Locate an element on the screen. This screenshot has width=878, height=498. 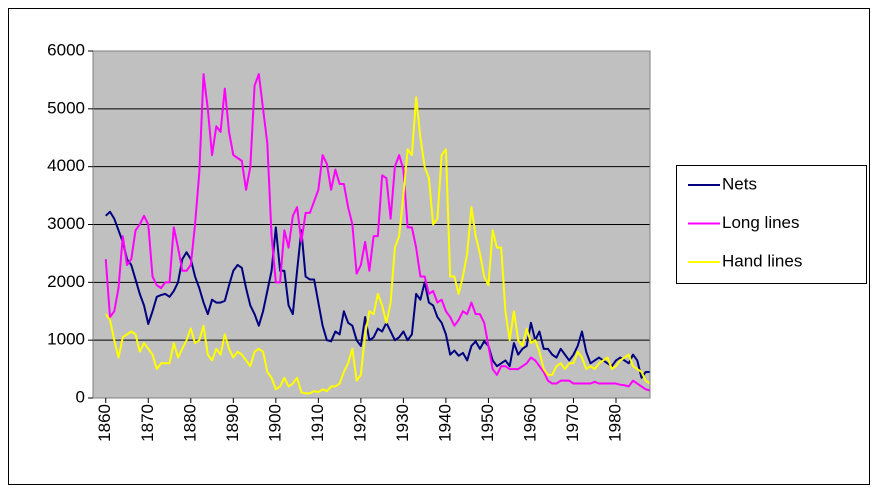
y-tick-label: 5000 is located at coordinates (66, 107).